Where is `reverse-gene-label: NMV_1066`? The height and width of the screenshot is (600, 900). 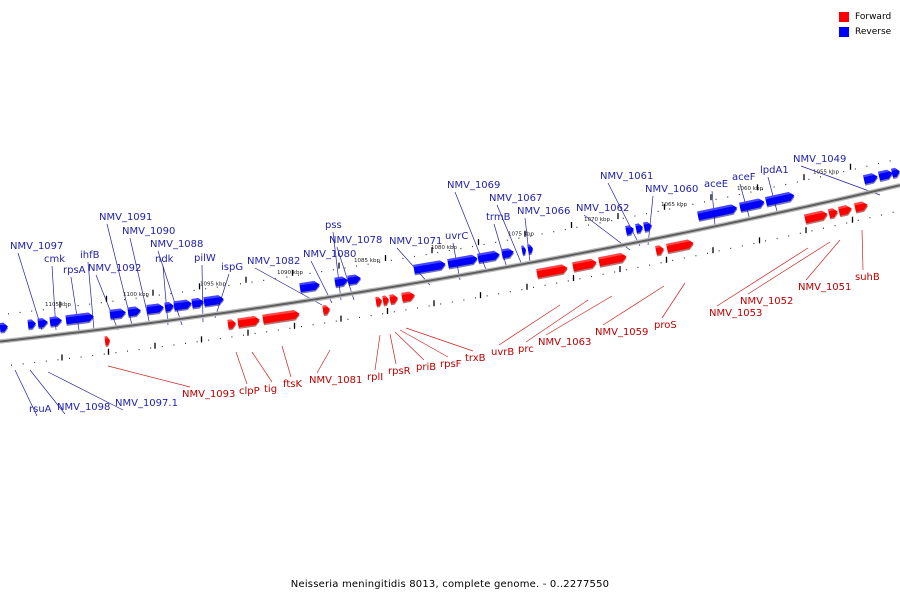
reverse-gene-label: NMV_1066 is located at coordinates (543, 211).